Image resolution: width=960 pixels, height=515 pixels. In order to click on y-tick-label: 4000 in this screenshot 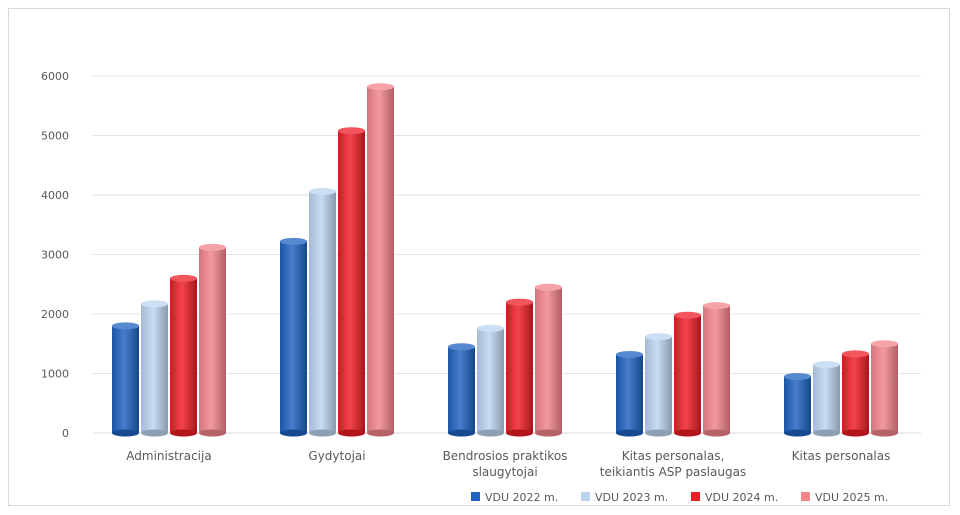, I will do `click(55, 195)`.